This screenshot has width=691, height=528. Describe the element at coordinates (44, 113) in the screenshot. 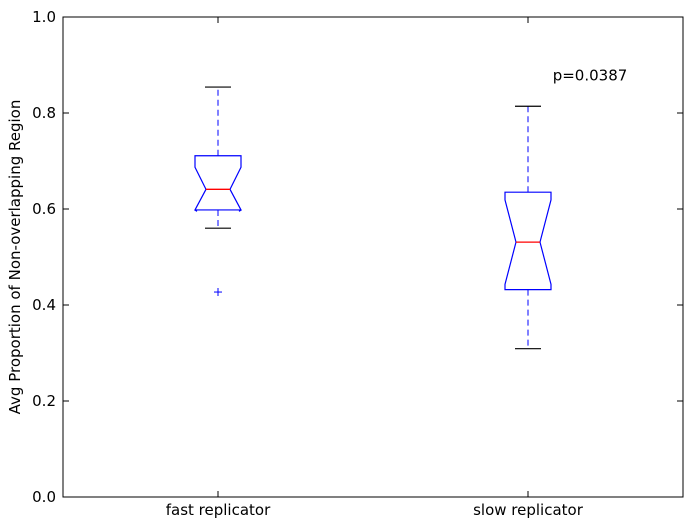

I see `y-tick-label: 0.8` at that location.